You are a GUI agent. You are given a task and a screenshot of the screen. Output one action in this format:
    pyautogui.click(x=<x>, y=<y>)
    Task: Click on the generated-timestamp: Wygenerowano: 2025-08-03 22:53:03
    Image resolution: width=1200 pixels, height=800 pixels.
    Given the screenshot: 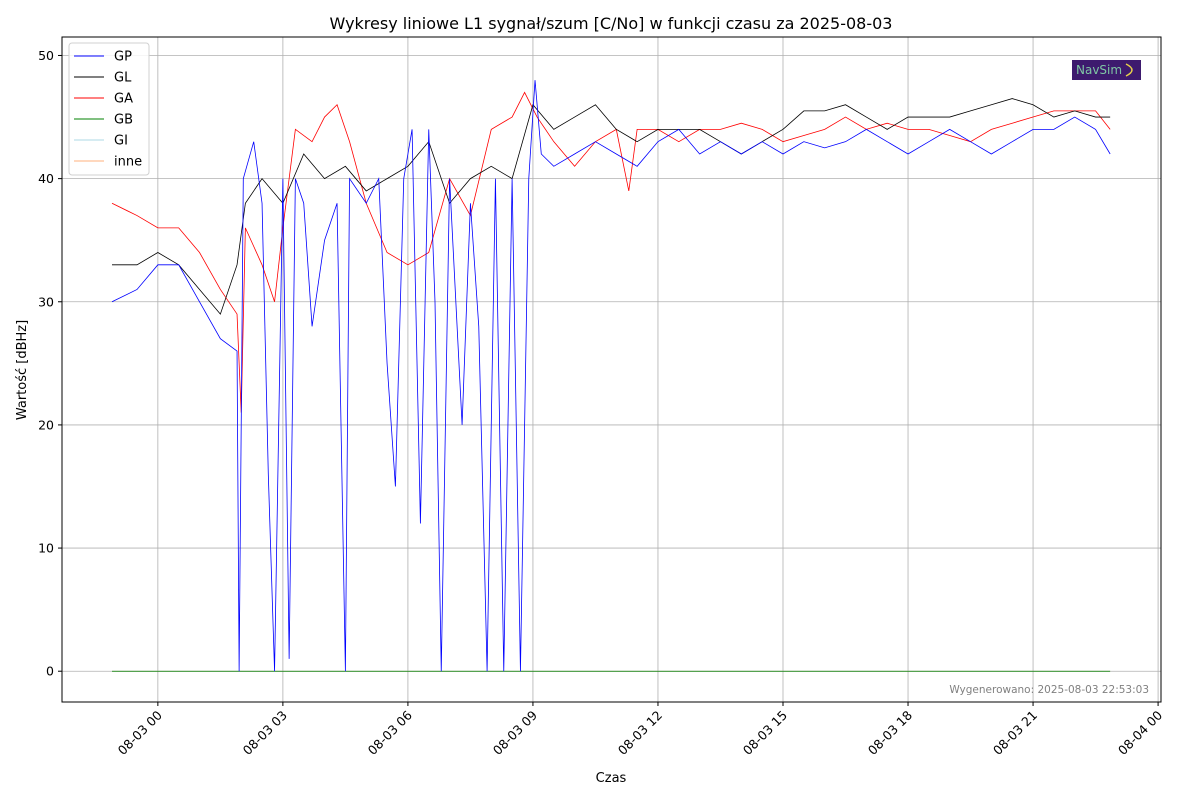 What is the action you would take?
    pyautogui.click(x=1049, y=690)
    